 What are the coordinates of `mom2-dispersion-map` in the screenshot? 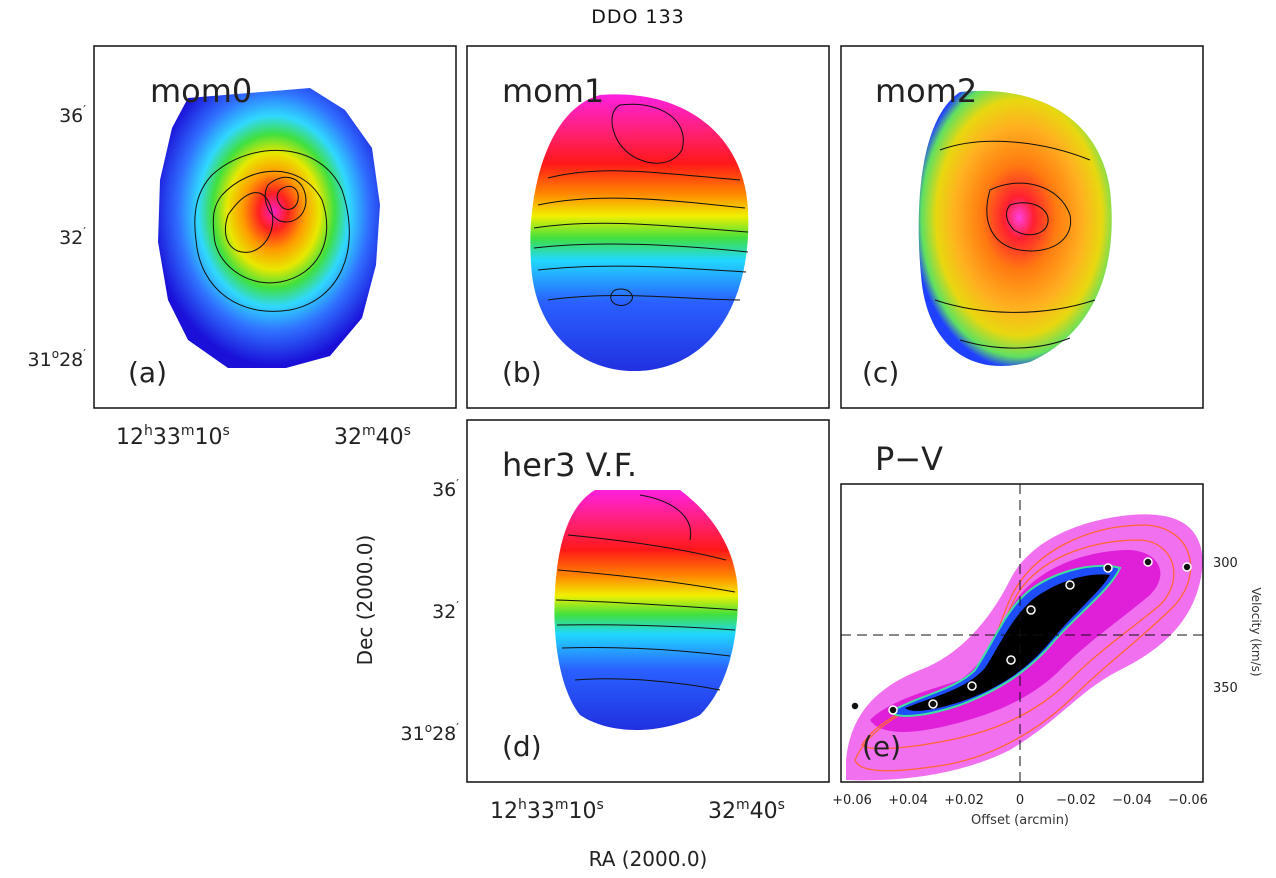 It's located at (1015, 228).